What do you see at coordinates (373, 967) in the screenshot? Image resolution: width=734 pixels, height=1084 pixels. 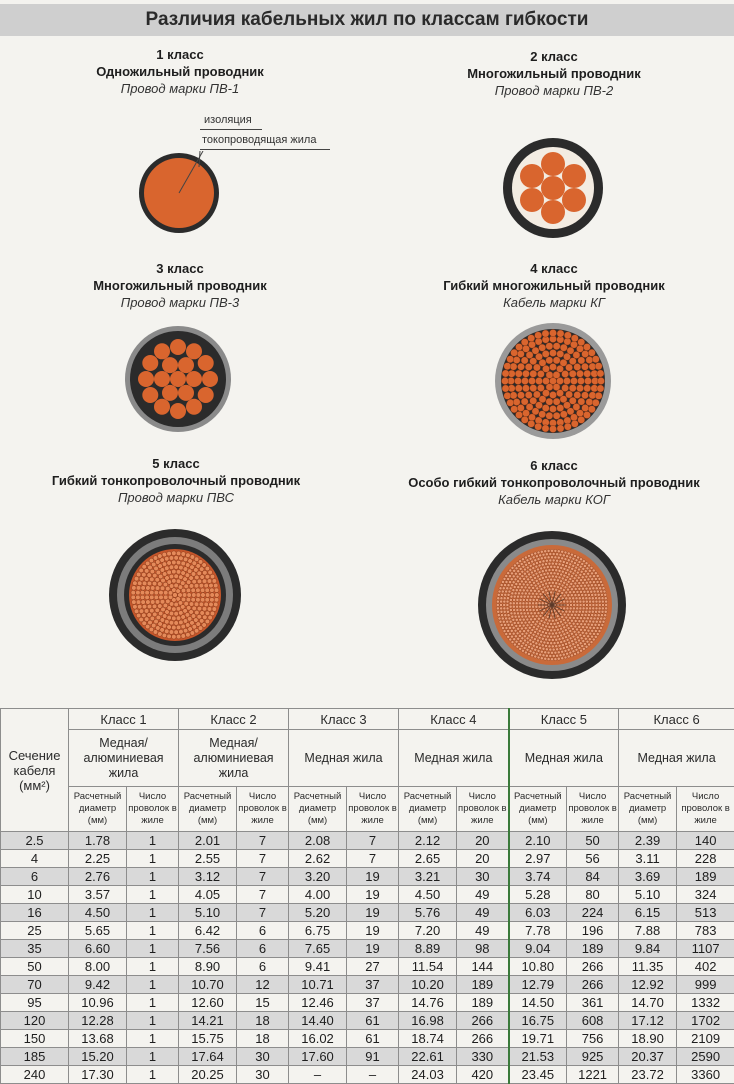 I see `count-cell: 27` at bounding box center [373, 967].